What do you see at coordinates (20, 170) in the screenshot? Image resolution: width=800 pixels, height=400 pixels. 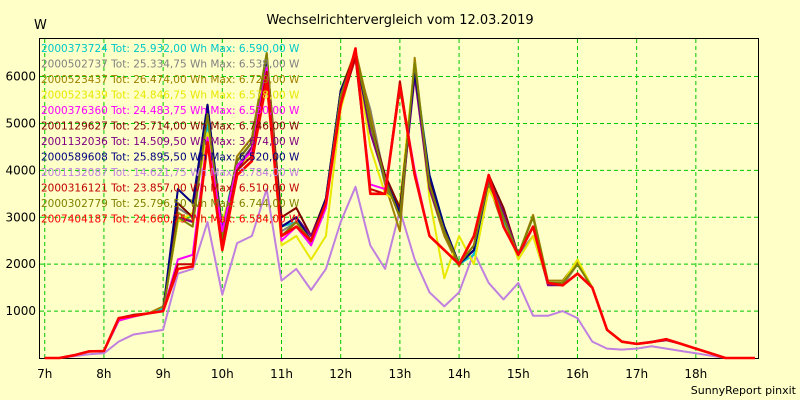 I see `y-tick-label: 4000` at bounding box center [20, 170].